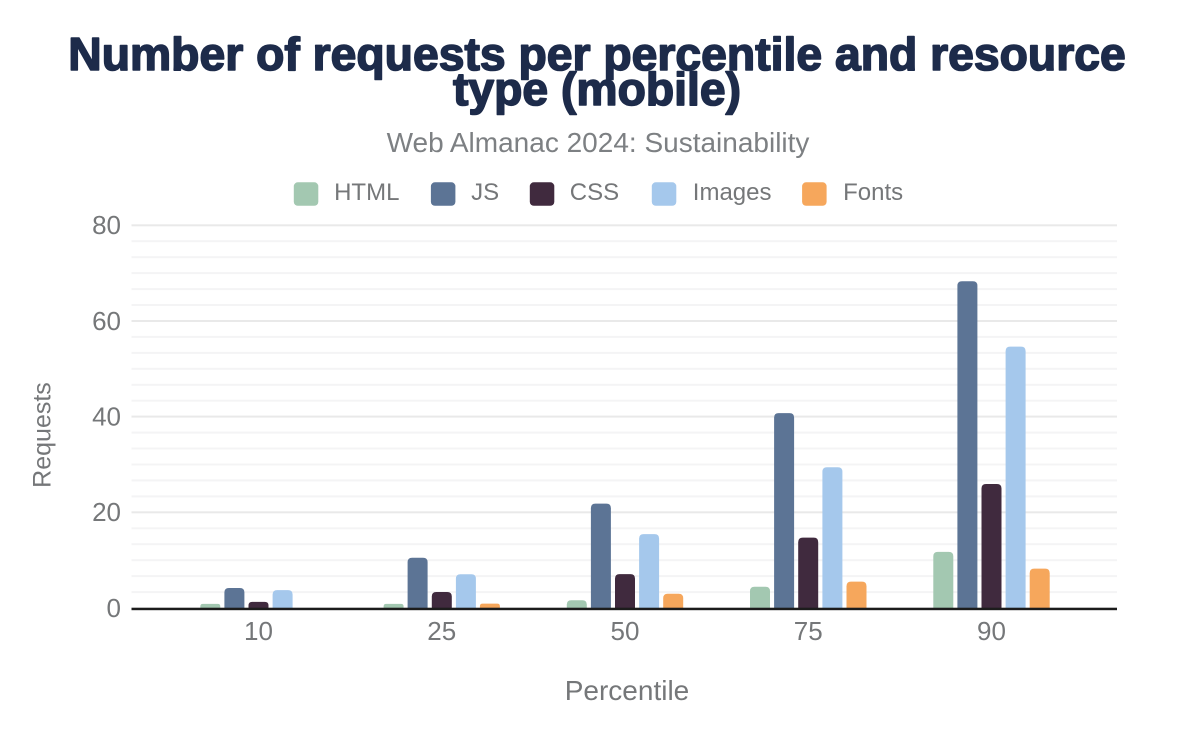 The image size is (1200, 742). I want to click on svg-text: JS, so click(485, 192).